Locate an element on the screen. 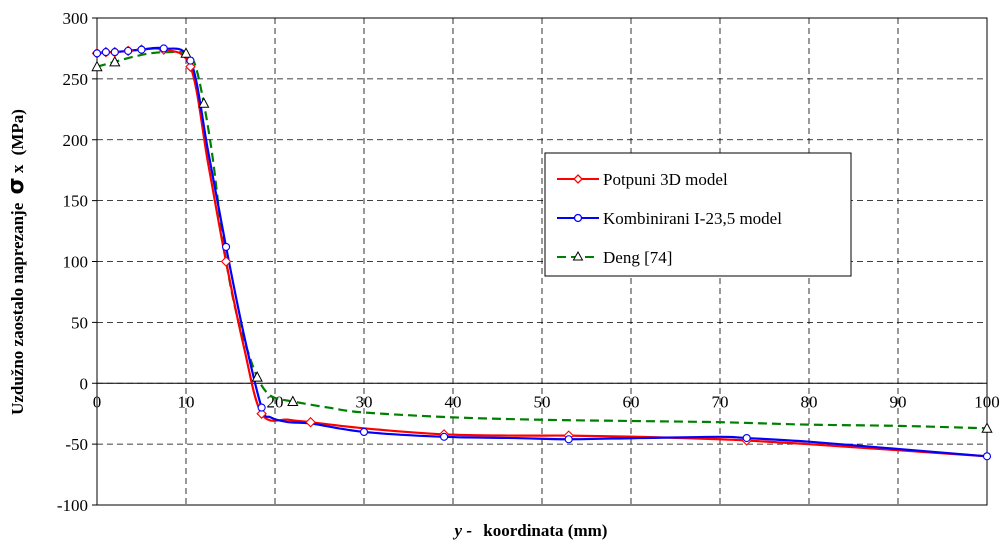  y-tick-label: 150 is located at coordinates (76, 201).